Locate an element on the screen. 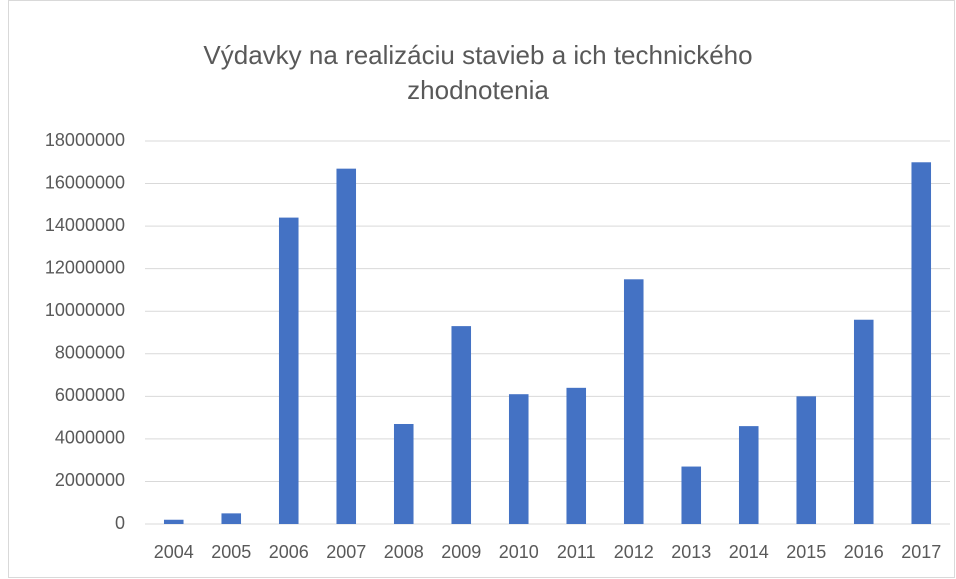  x-tick-label: 2007 is located at coordinates (346, 552).